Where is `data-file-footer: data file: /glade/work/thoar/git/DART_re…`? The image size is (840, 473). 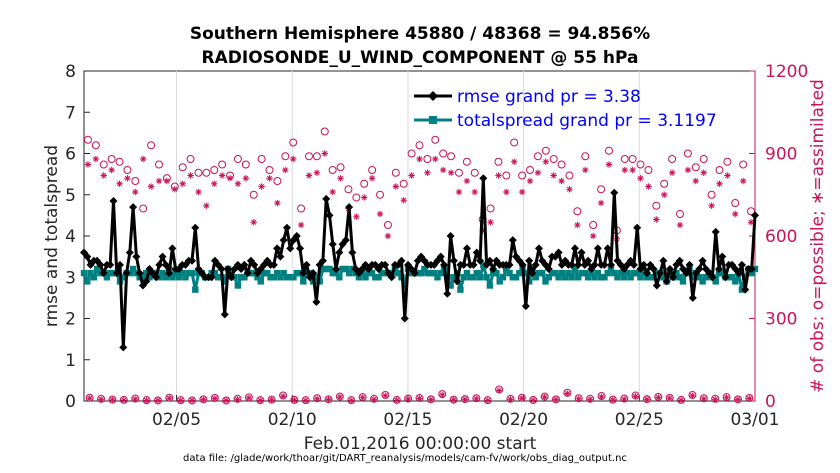
data-file-footer: data file: /glade/work/thoar/git/DART_re… is located at coordinates (405, 458).